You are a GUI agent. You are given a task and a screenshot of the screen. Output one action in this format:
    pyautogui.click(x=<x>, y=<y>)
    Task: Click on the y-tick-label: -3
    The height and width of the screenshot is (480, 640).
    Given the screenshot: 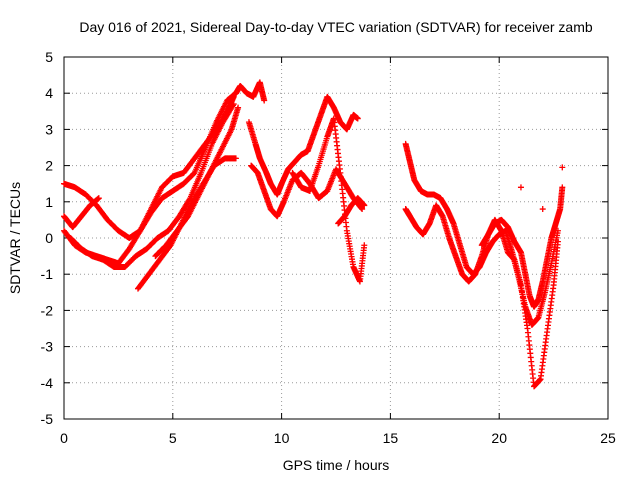 What is the action you would take?
    pyautogui.click(x=47, y=347)
    